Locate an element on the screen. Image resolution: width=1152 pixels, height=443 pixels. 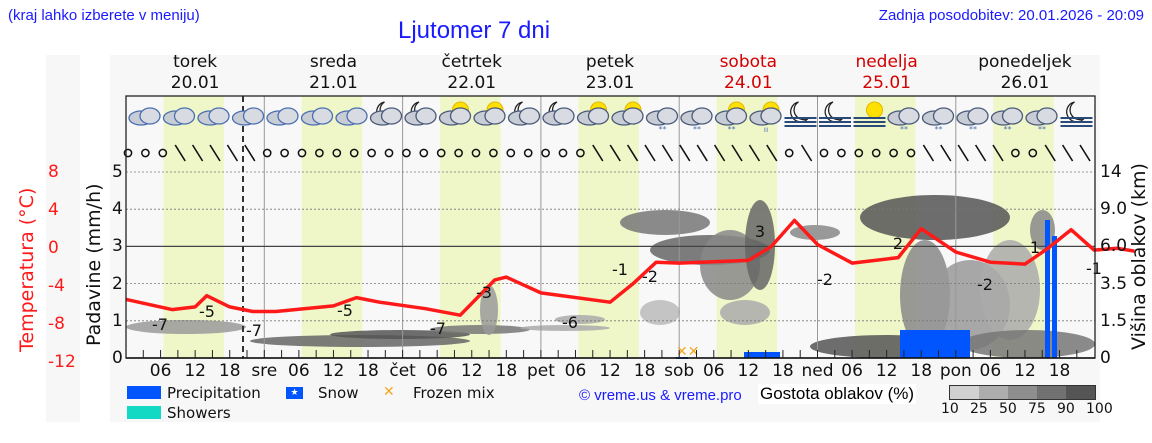
temp-label: -6 is located at coordinates (570, 322).